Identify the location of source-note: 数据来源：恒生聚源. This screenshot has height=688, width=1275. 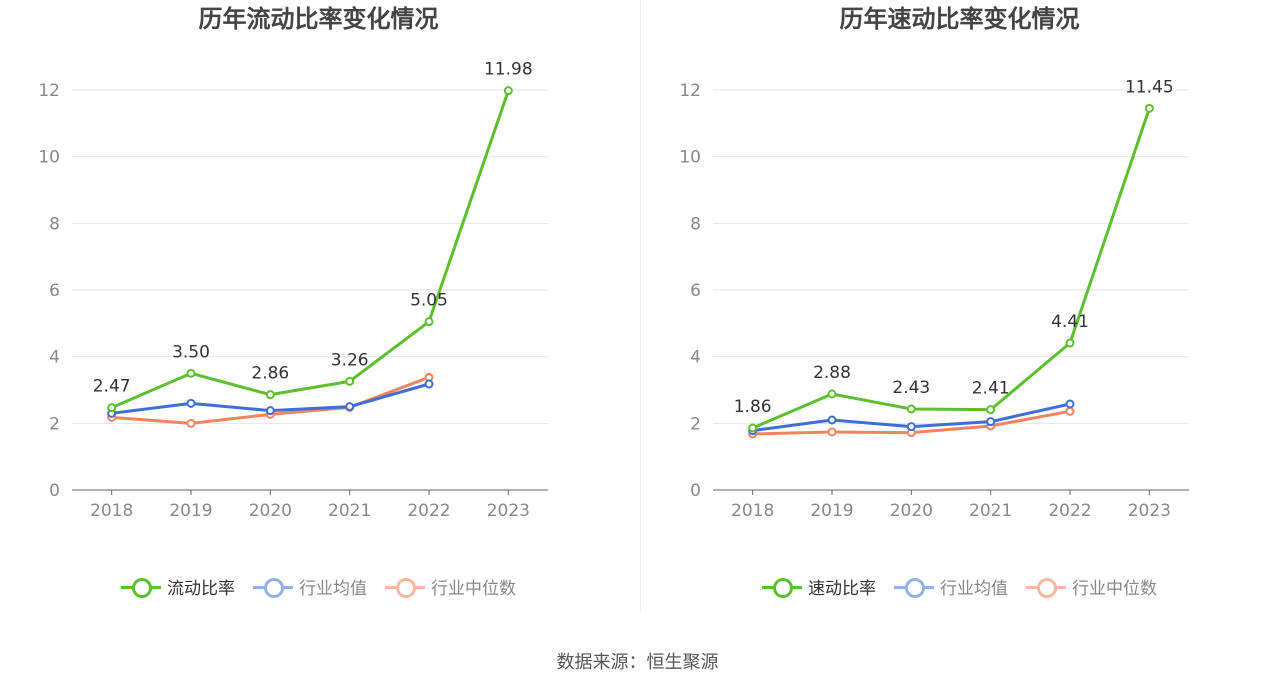
(637, 662).